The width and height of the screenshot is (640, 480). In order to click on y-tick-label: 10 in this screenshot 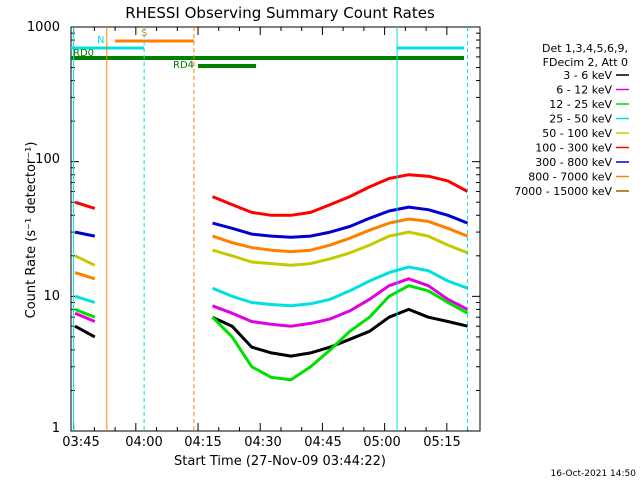, I will do `click(51, 296)`.